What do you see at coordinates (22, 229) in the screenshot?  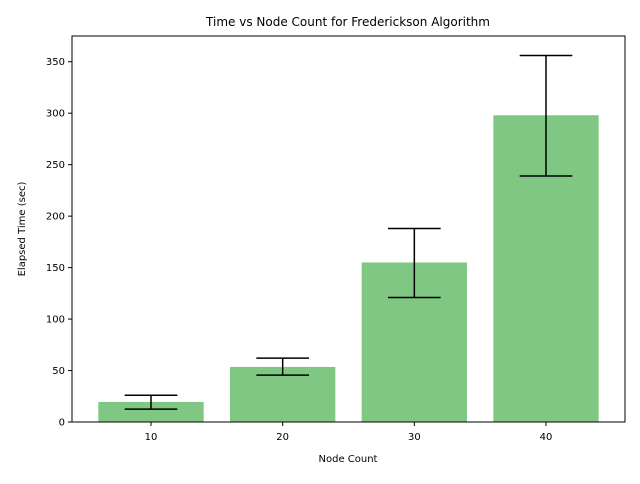 I see `y-axis-label: Elapsed Time (sec)` at bounding box center [22, 229].